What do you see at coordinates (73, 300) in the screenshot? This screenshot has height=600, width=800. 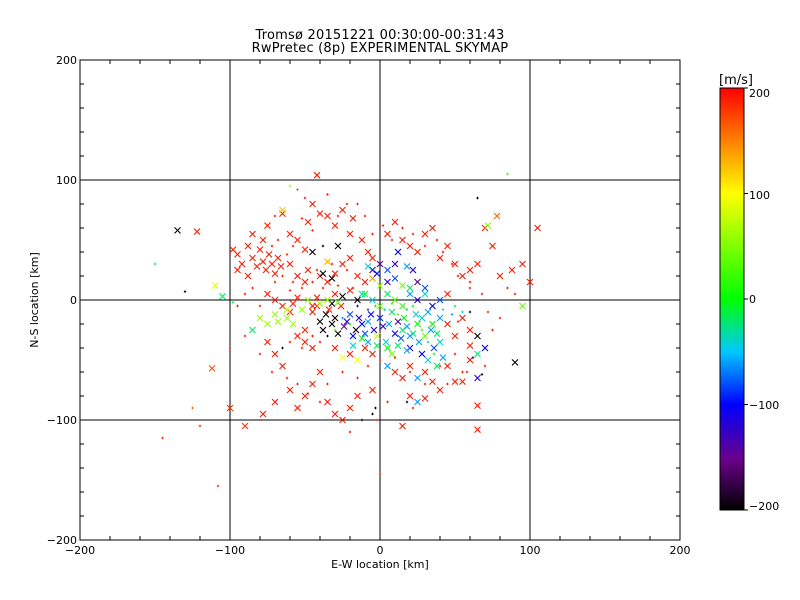 I see `y-tick-label: 0` at bounding box center [73, 300].